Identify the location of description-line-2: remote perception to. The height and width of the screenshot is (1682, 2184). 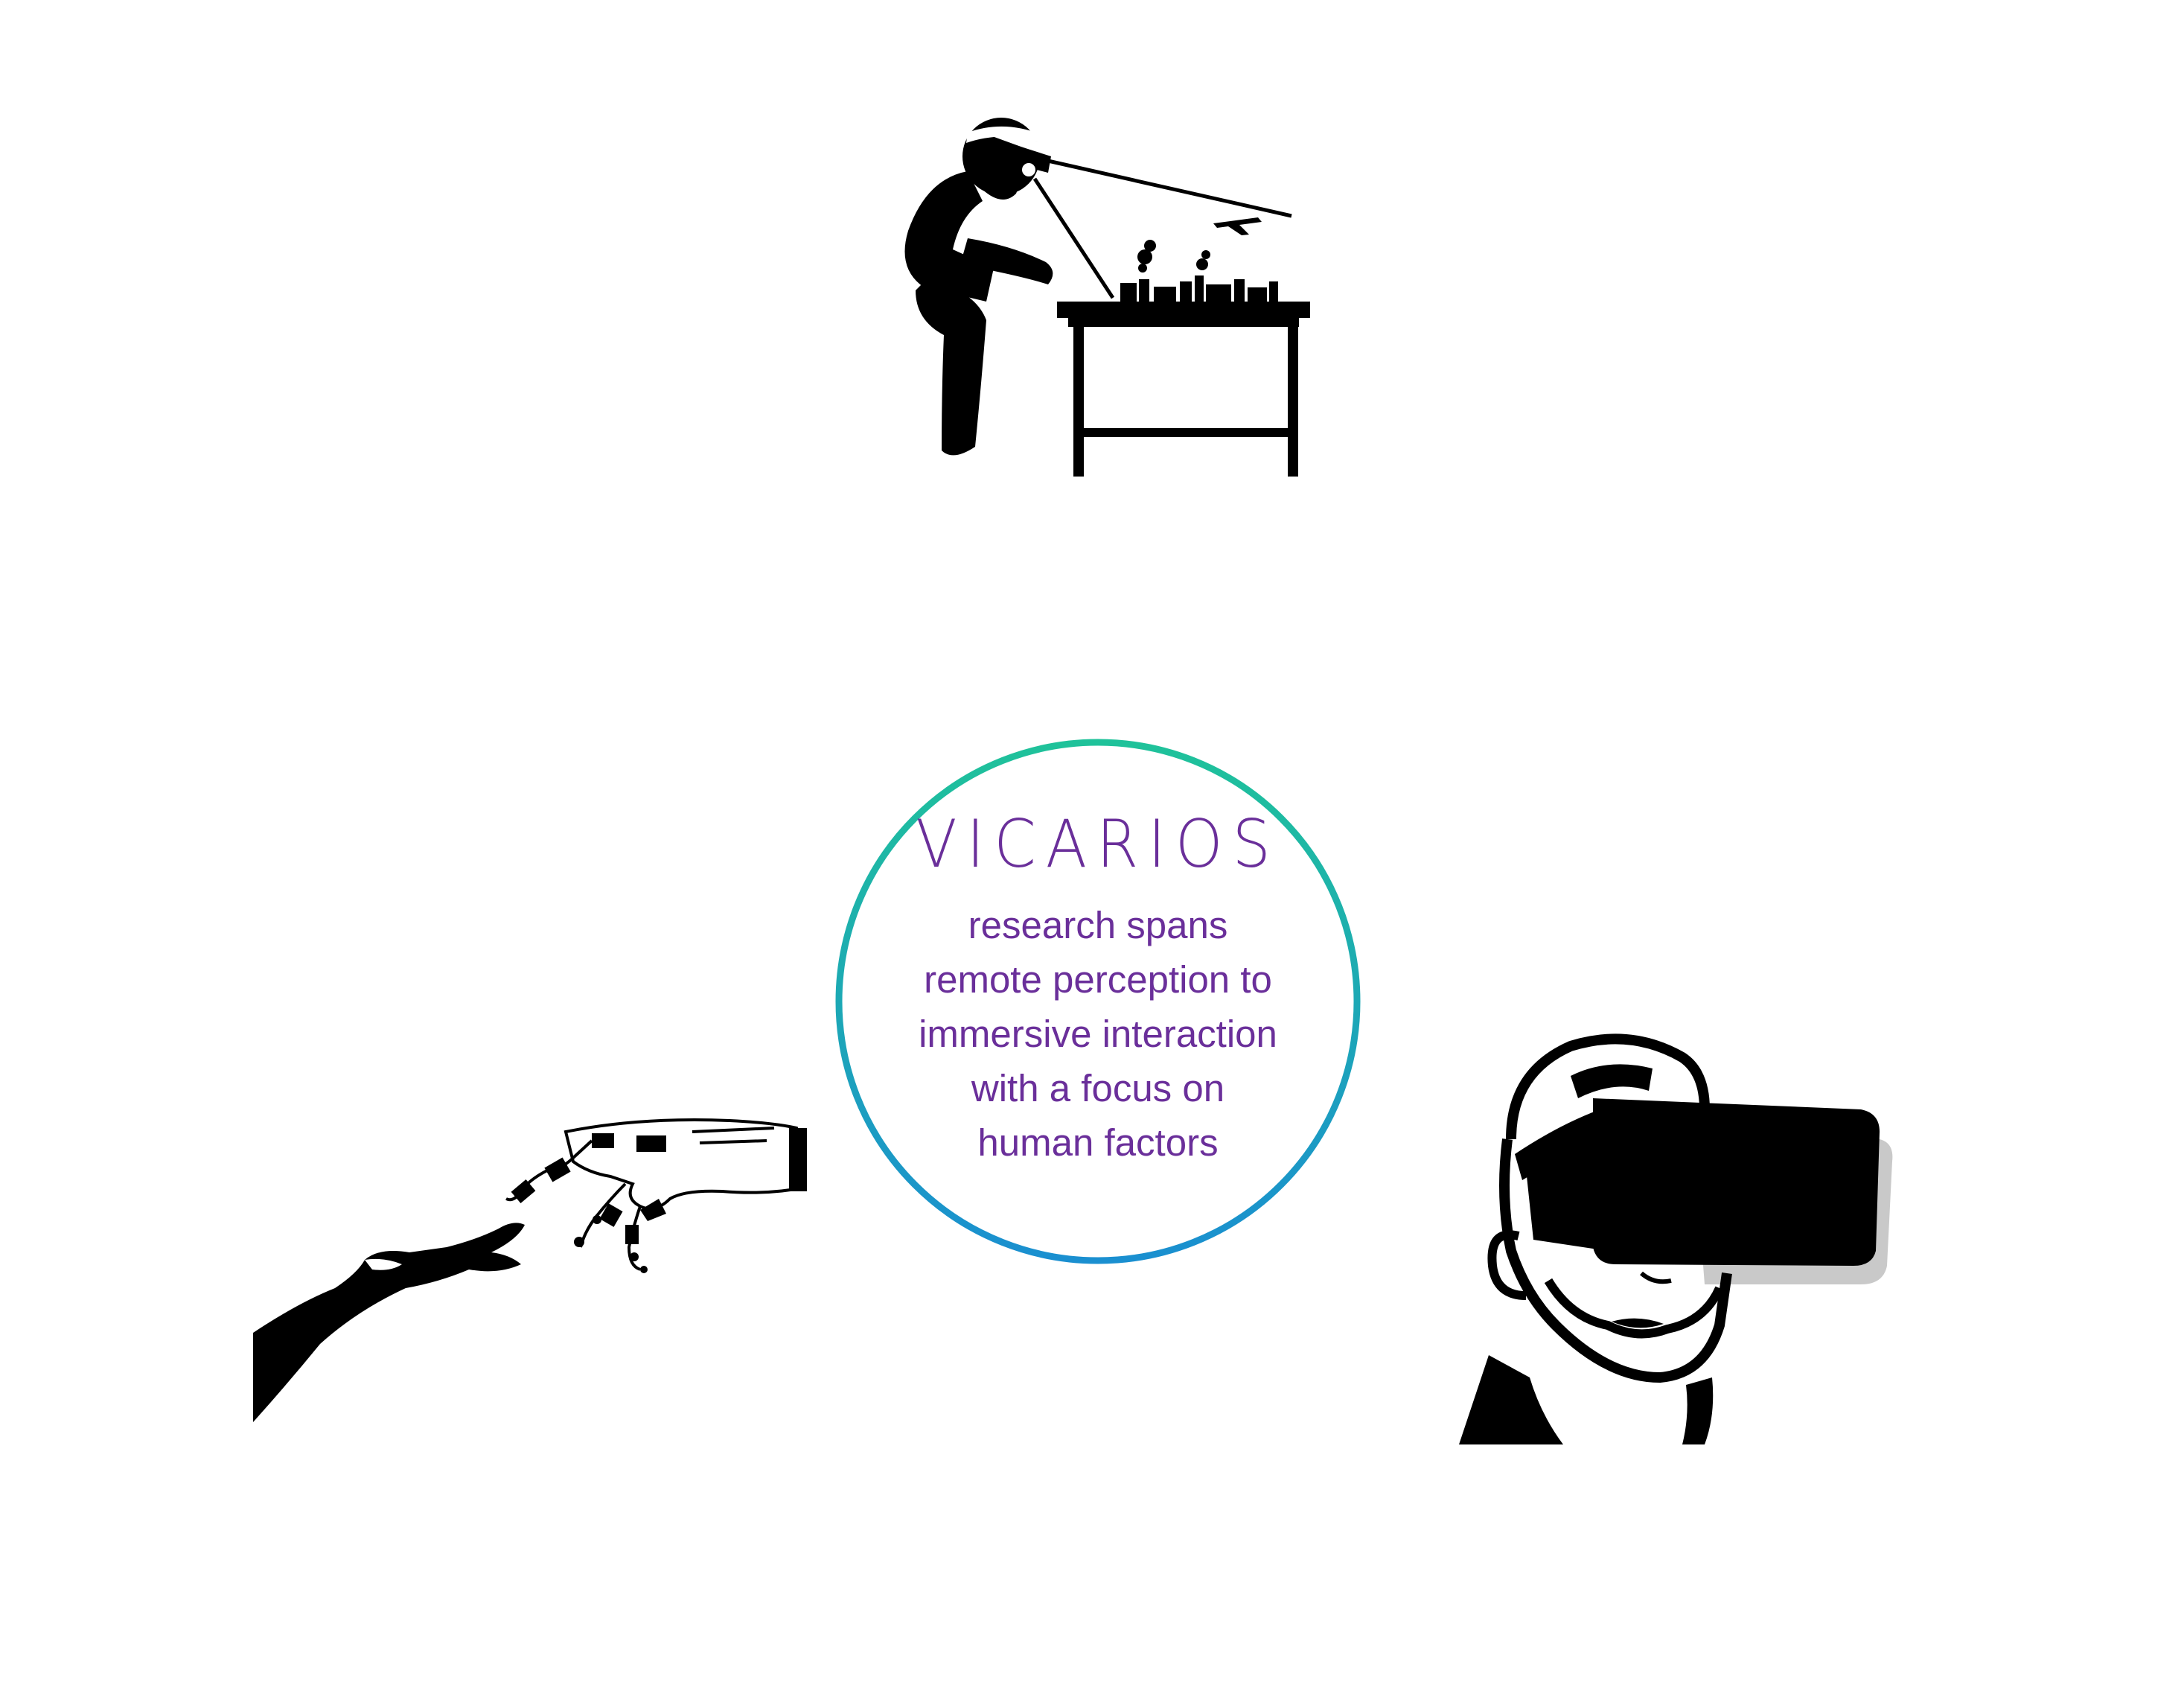
(1098, 979).